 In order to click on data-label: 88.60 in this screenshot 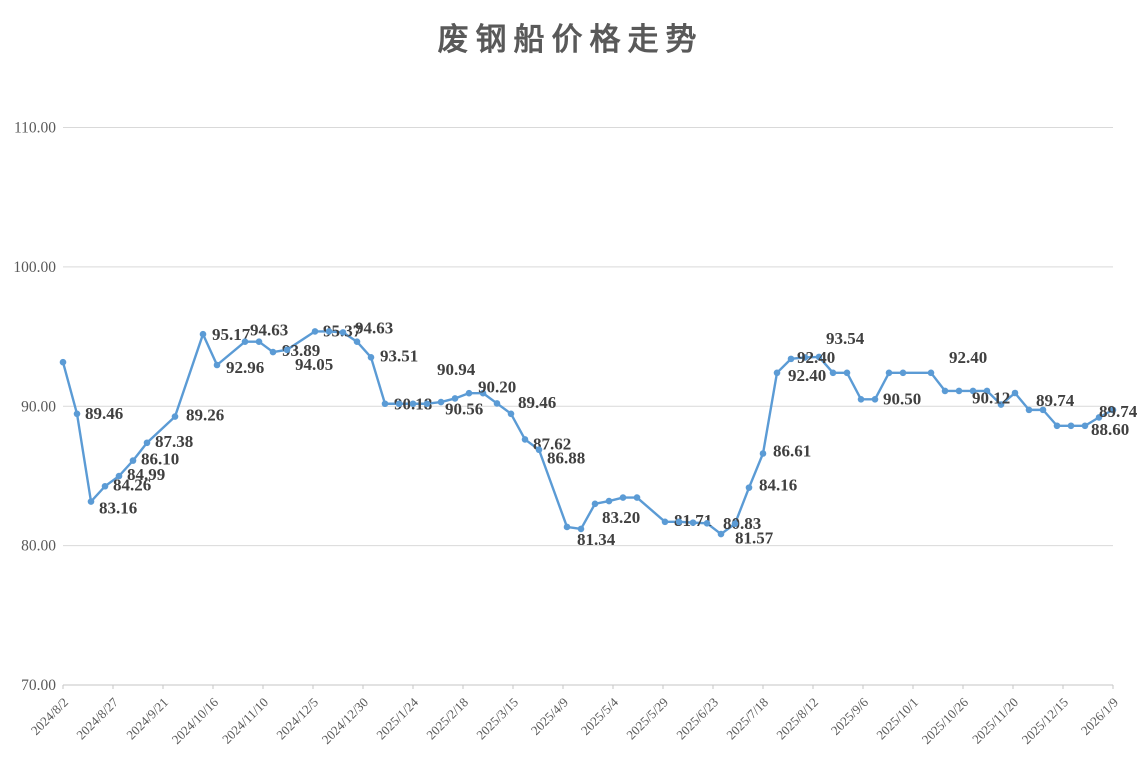, I will do `click(1110, 429)`.